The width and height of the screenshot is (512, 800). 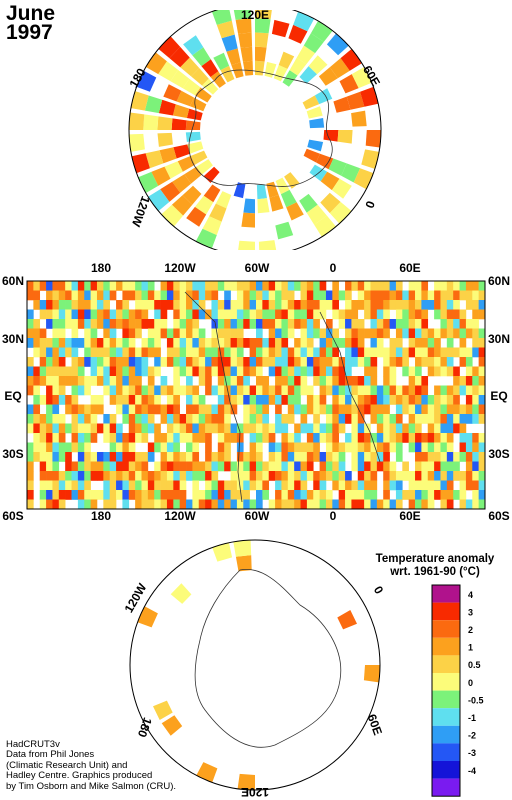 I want to click on credits-line-2: Data from Phil Jones, so click(x=50, y=755).